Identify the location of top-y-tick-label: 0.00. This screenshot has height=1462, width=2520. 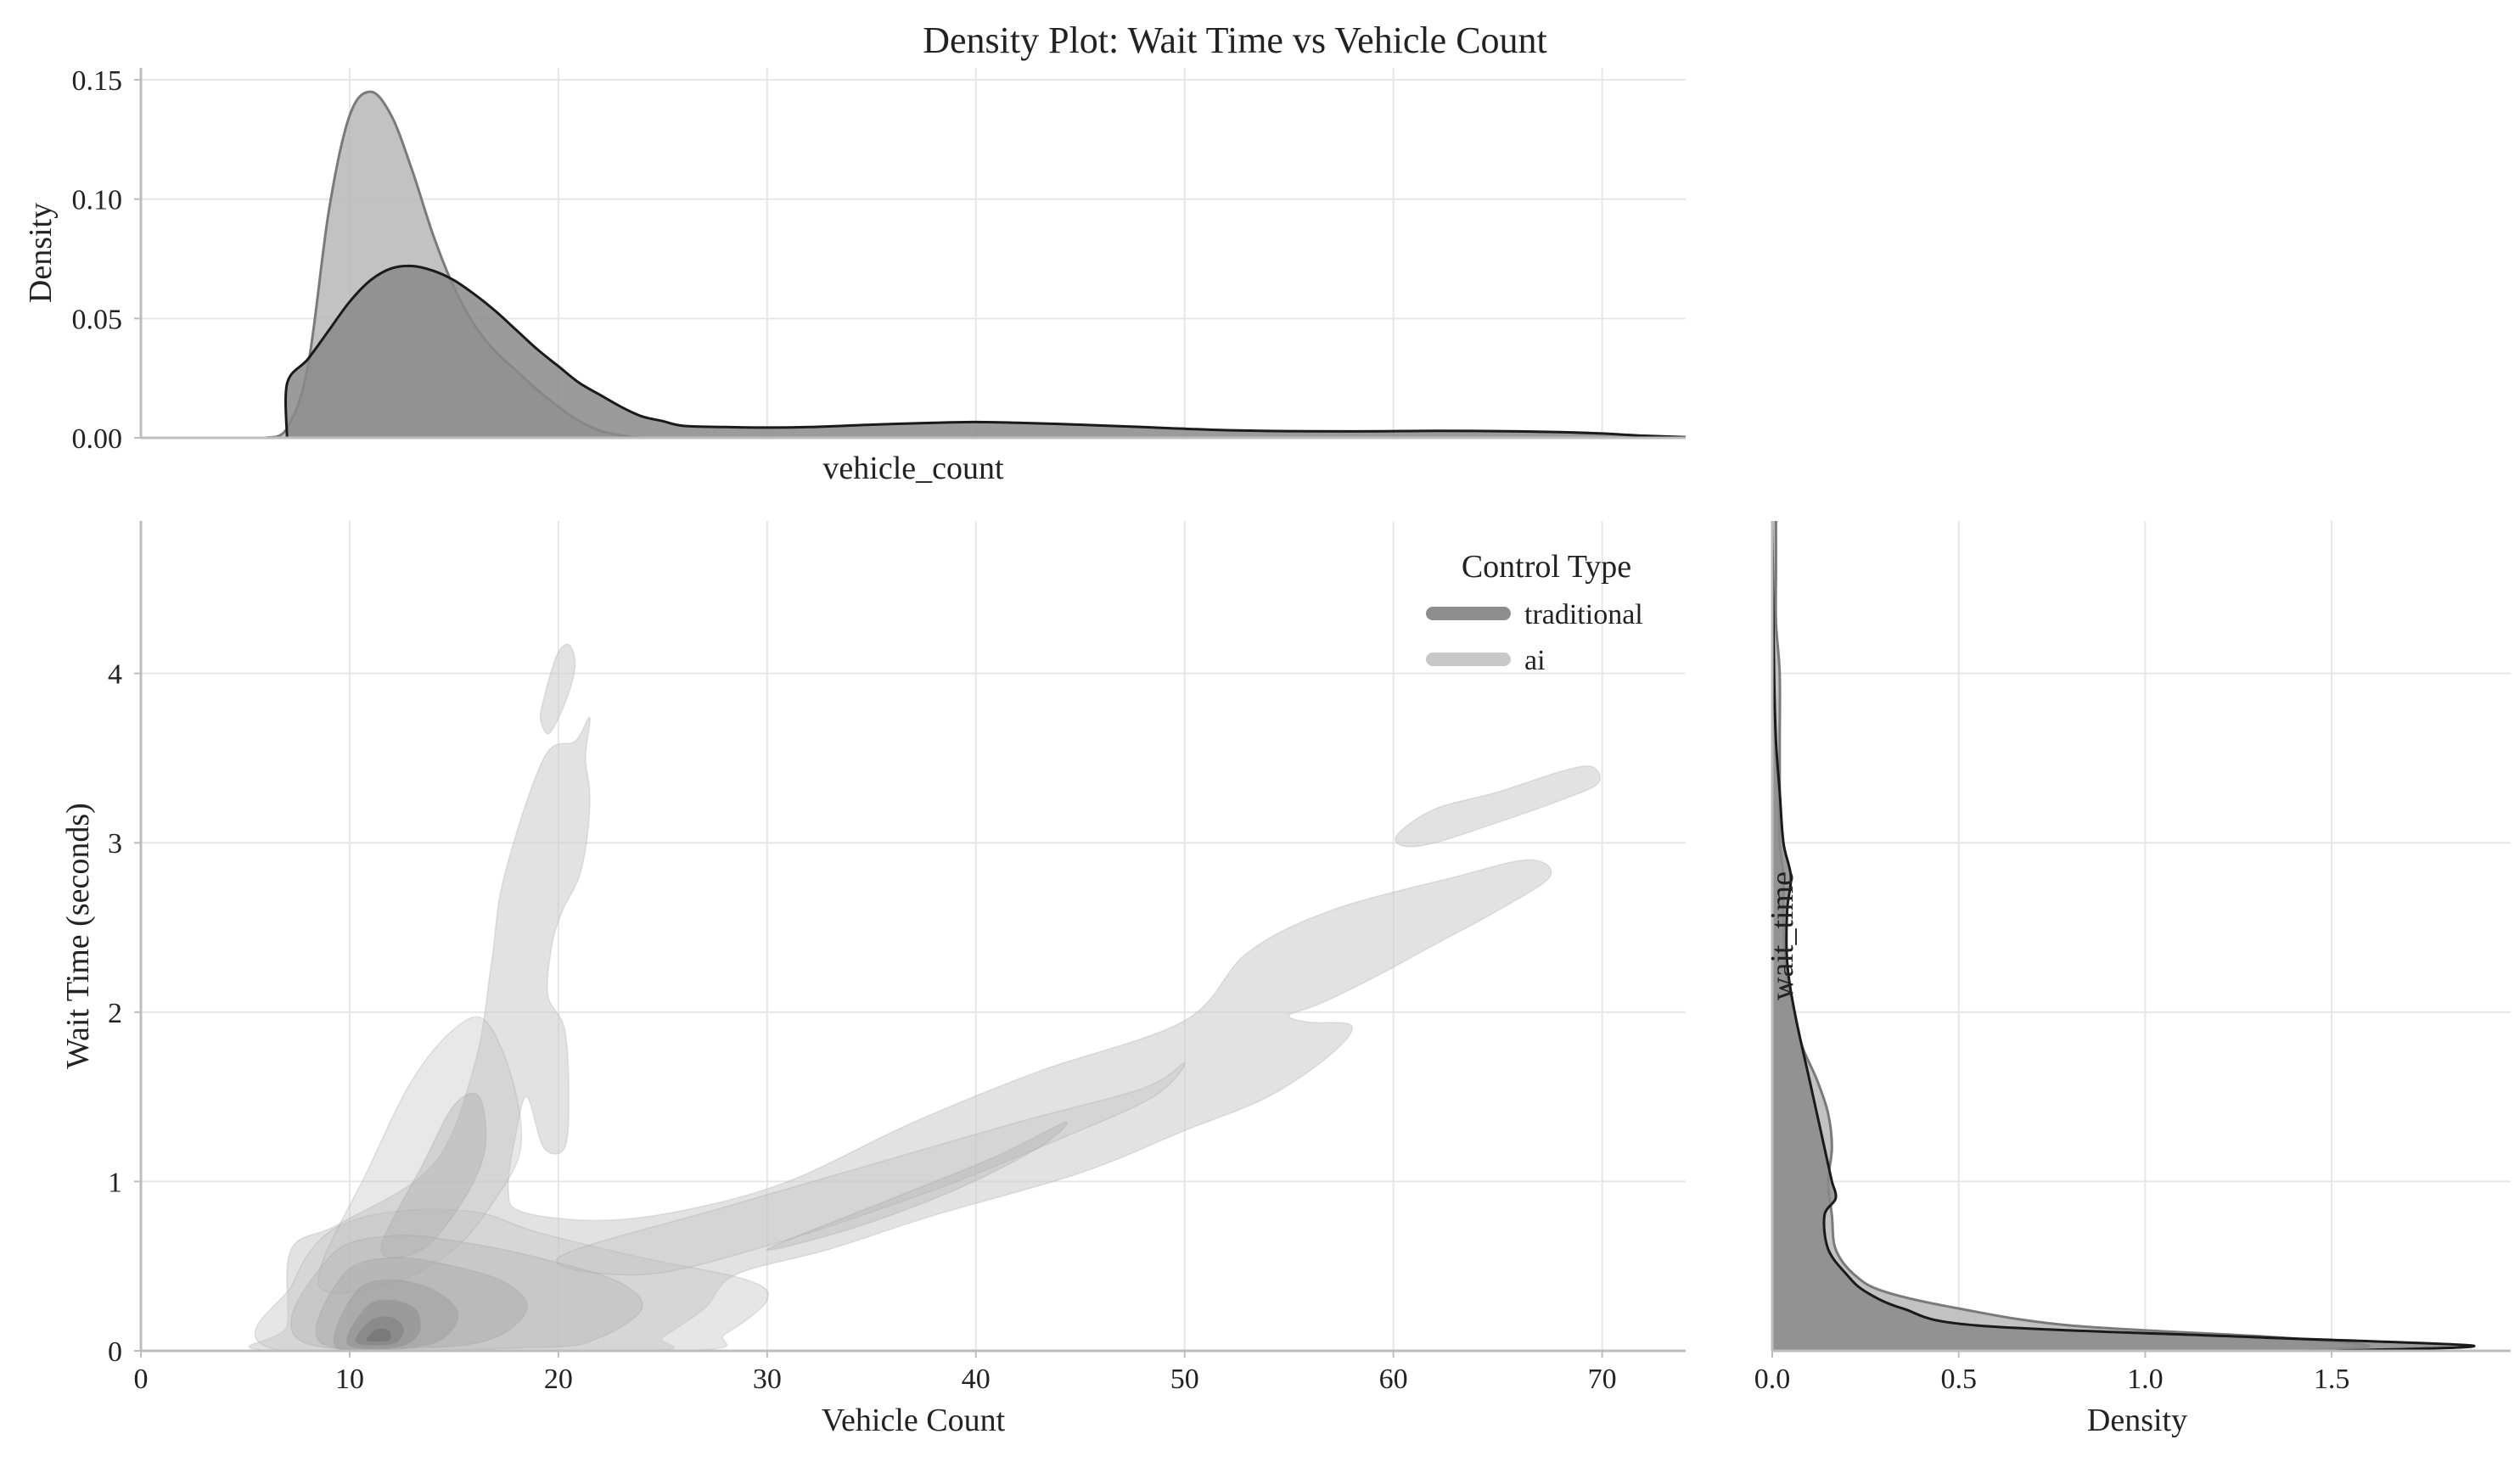
(97, 439).